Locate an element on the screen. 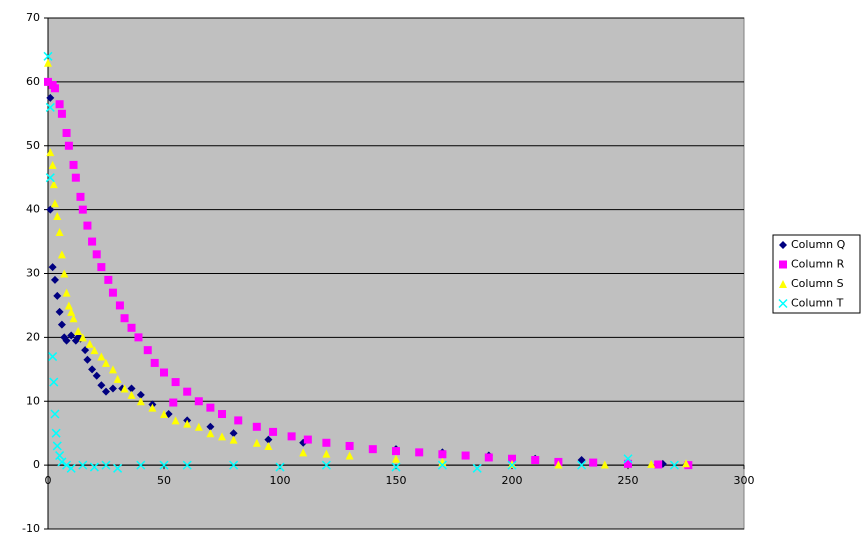  x-tick-label: 250 is located at coordinates (628, 480).